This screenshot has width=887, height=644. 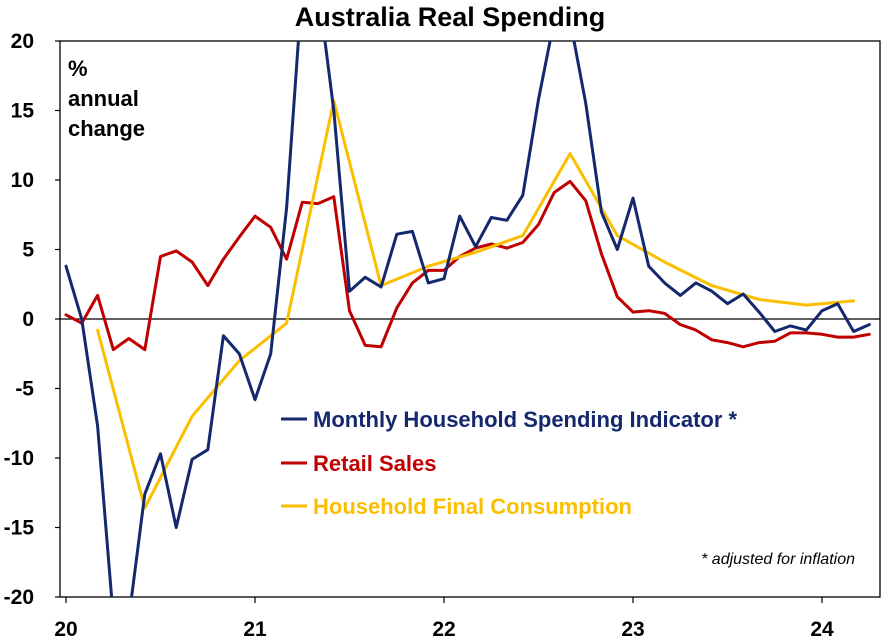 What do you see at coordinates (822, 629) in the screenshot?
I see `x-tick-label: 24` at bounding box center [822, 629].